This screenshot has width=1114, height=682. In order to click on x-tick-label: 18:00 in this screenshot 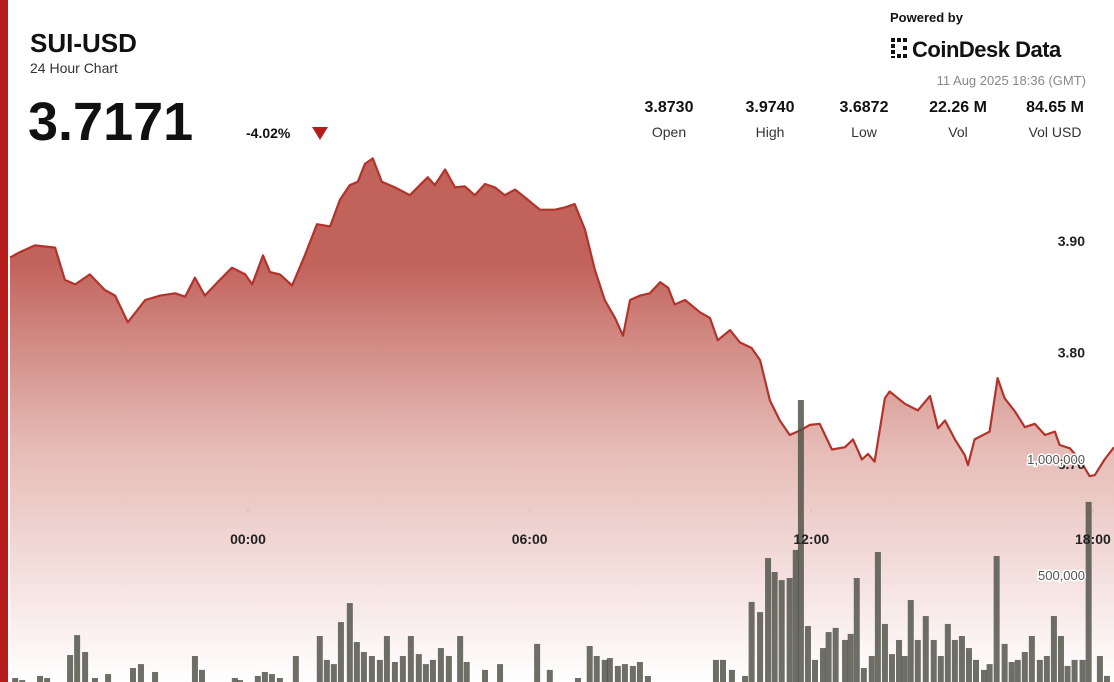, I will do `click(1093, 539)`.